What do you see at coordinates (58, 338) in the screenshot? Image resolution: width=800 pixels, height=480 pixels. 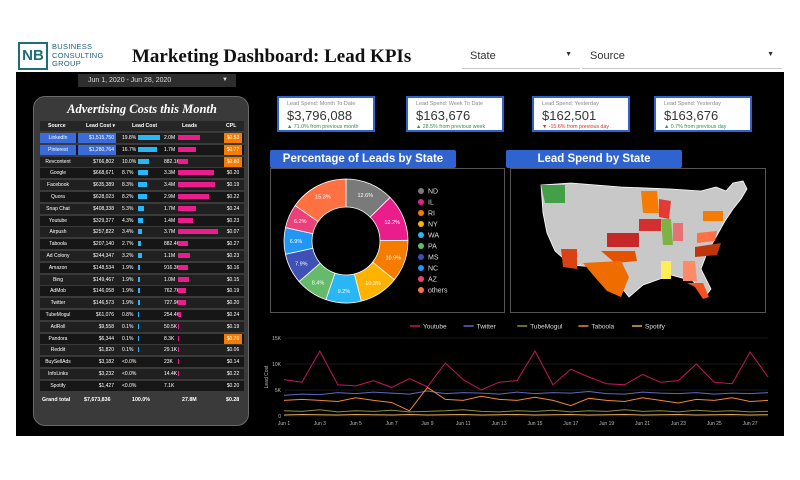 I see `source-cell: Pandora` at bounding box center [58, 338].